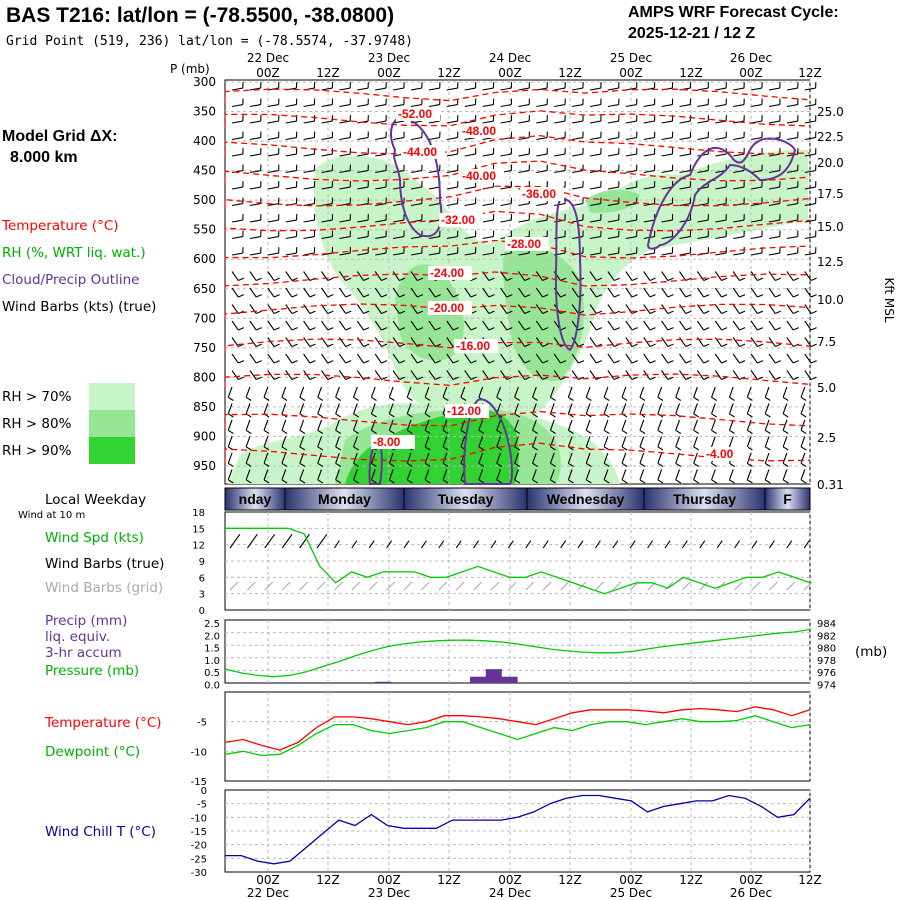 Image resolution: width=900 pixels, height=900 pixels. What do you see at coordinates (44, 157) in the screenshot?
I see `grid-spacing-value: 8.000 km` at bounding box center [44, 157].